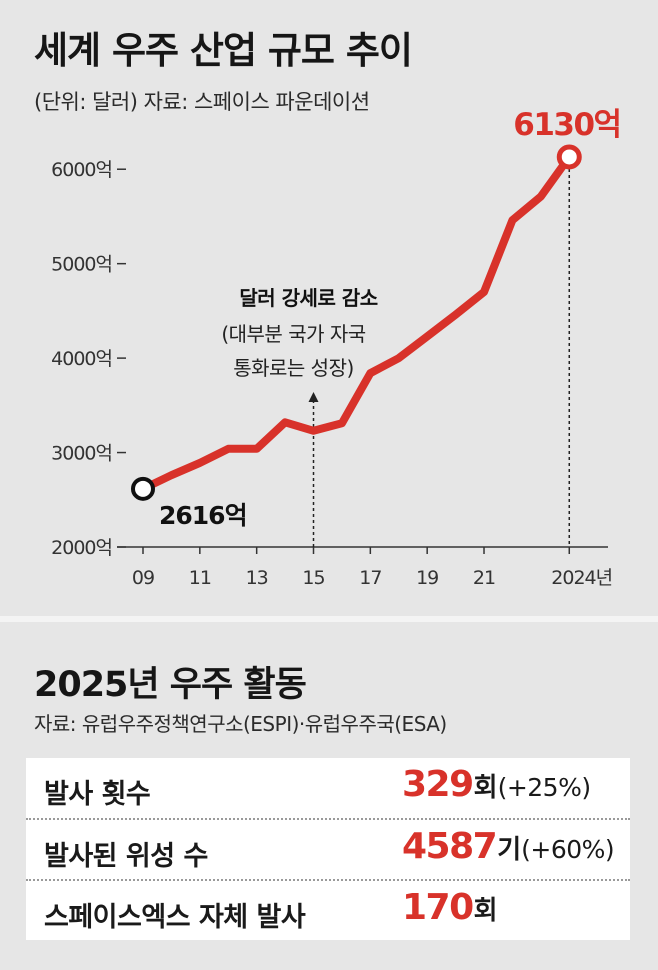 This screenshot has width=658, height=970. I want to click on annotation-line: (대부분 국가 자국, so click(293, 334).